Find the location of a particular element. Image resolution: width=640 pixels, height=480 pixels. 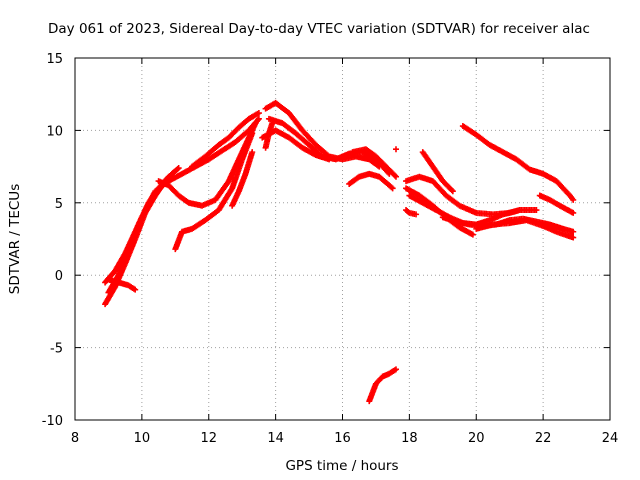

y-tick-label: 10 is located at coordinates (54, 131).